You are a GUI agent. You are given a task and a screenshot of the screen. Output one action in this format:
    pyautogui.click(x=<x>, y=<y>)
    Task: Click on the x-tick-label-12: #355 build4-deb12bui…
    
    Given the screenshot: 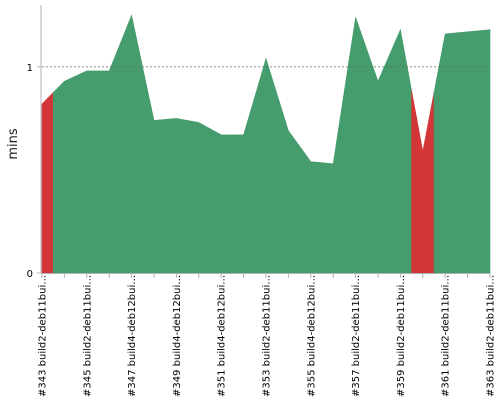 What is the action you would take?
    pyautogui.click(x=311, y=336)
    